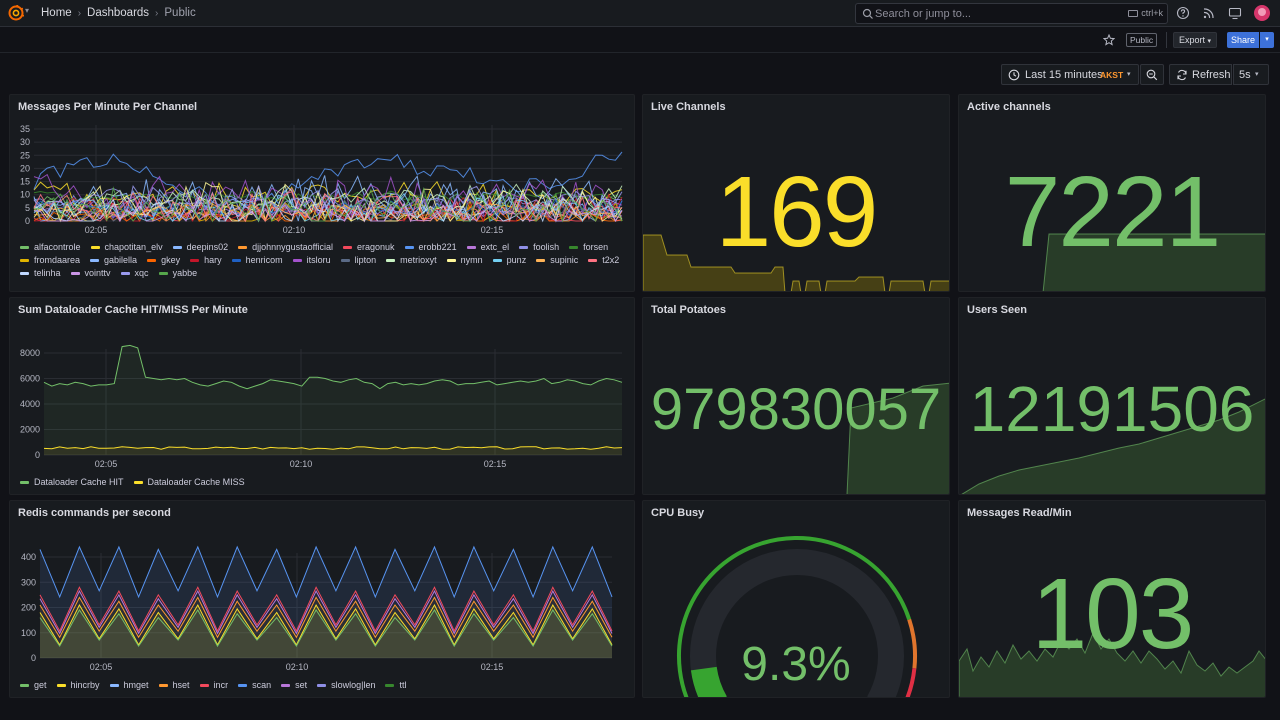 Image resolution: width=1280 pixels, height=720 pixels. I want to click on legend-item: hset, so click(174, 685).